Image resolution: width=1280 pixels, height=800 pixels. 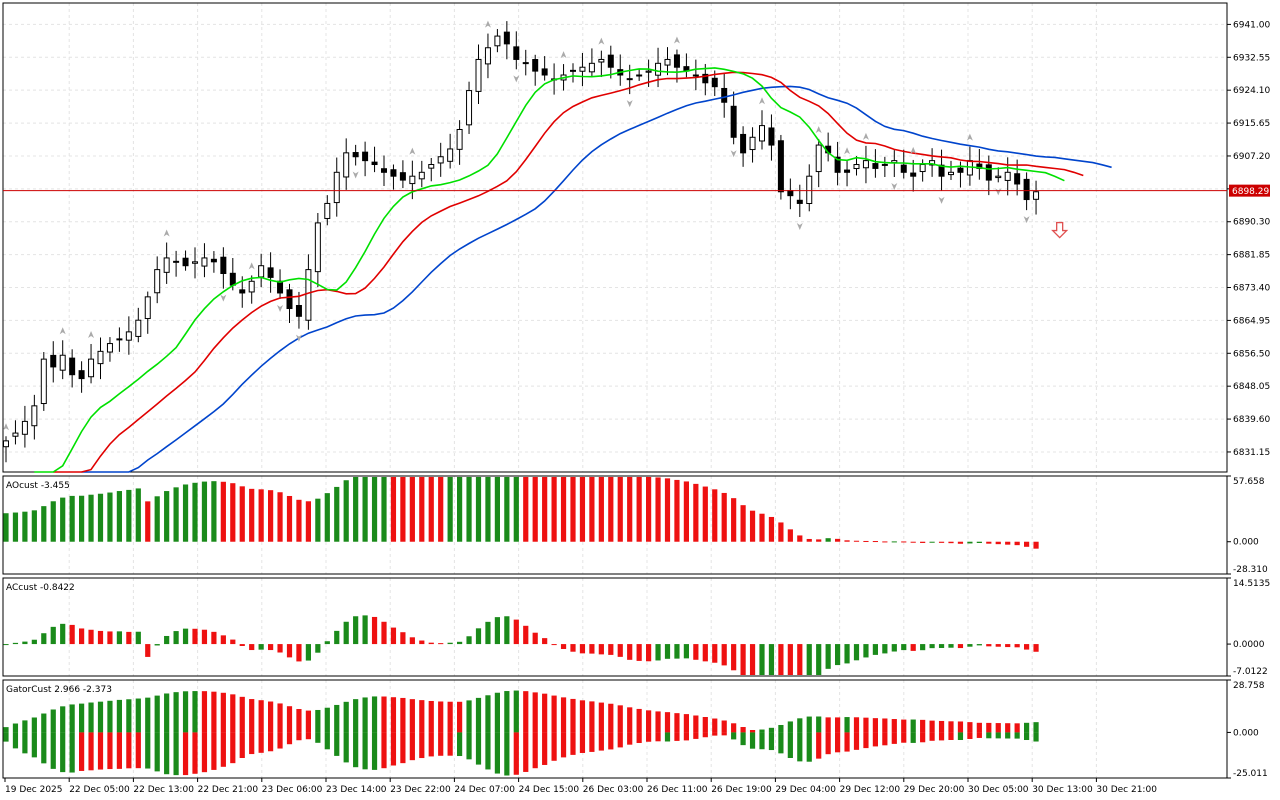 What do you see at coordinates (1251, 223) in the screenshot?
I see `price-tick-label: 6890.30` at bounding box center [1251, 223].